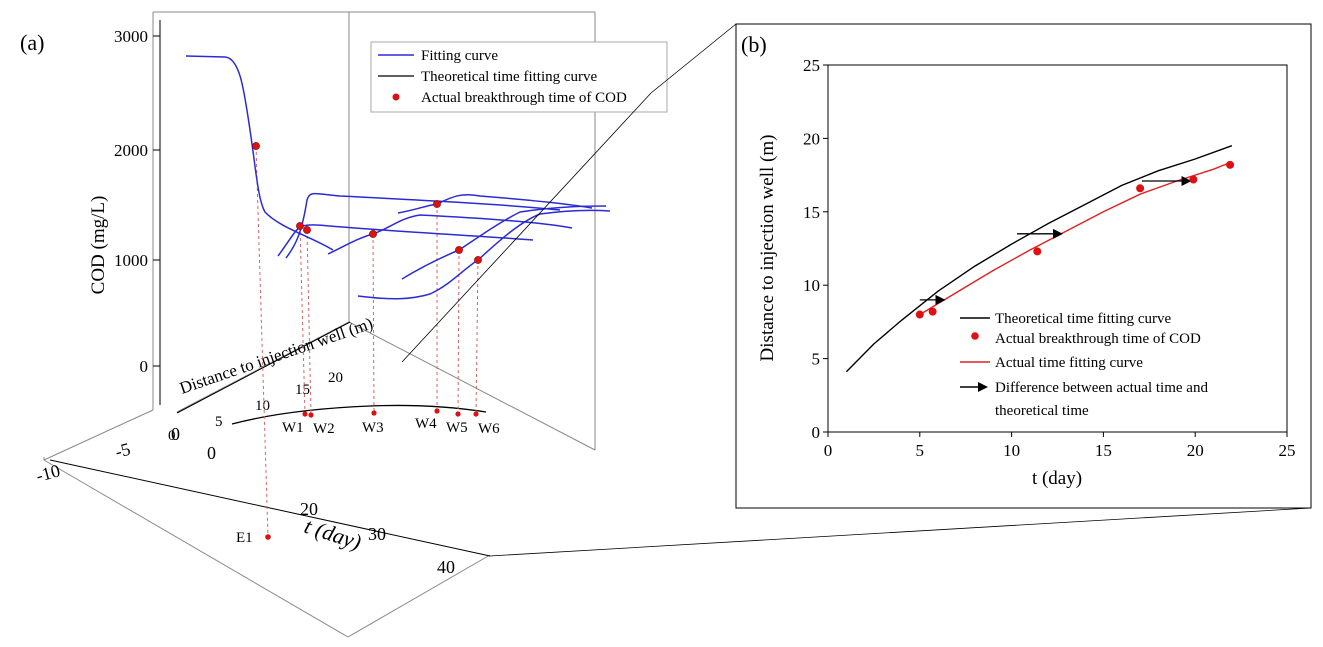  Describe the element at coordinates (144, 366) in the screenshot. I see `cod-tick-label: 0` at that location.